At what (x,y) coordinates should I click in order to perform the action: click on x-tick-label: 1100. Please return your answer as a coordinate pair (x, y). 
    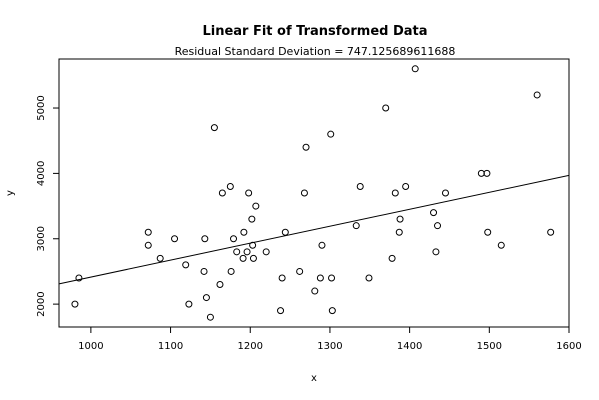
    Looking at the image, I should click on (170, 346).